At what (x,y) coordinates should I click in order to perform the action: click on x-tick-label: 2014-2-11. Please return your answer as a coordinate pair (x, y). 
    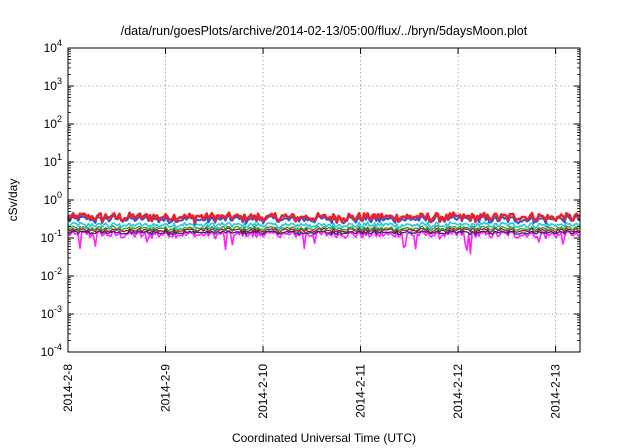
    Looking at the image, I should click on (361, 391).